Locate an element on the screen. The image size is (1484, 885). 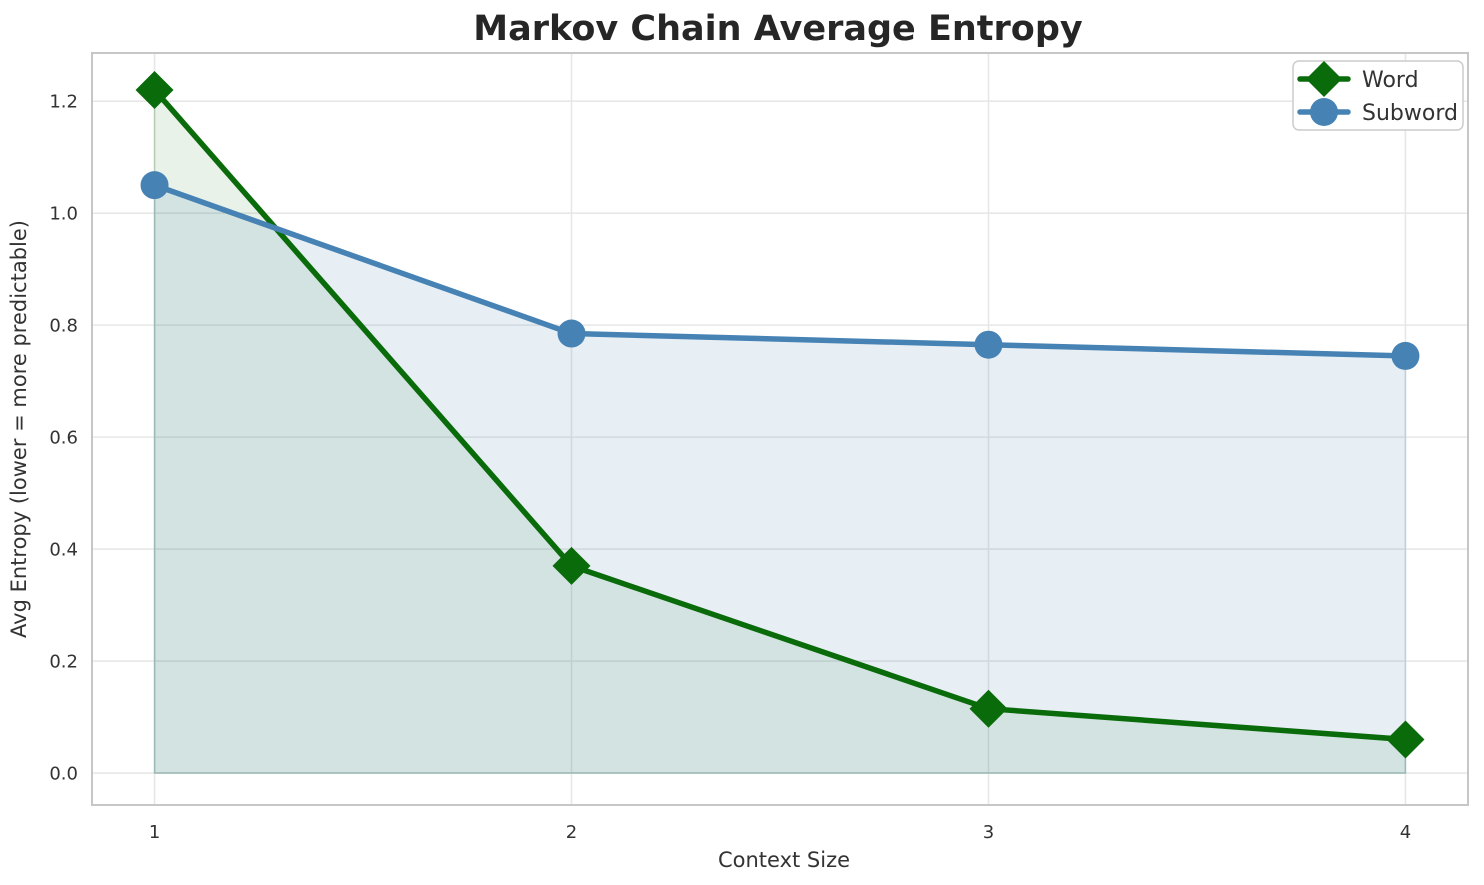
y-tick-label-1.0: 1.0 is located at coordinates (63, 214).